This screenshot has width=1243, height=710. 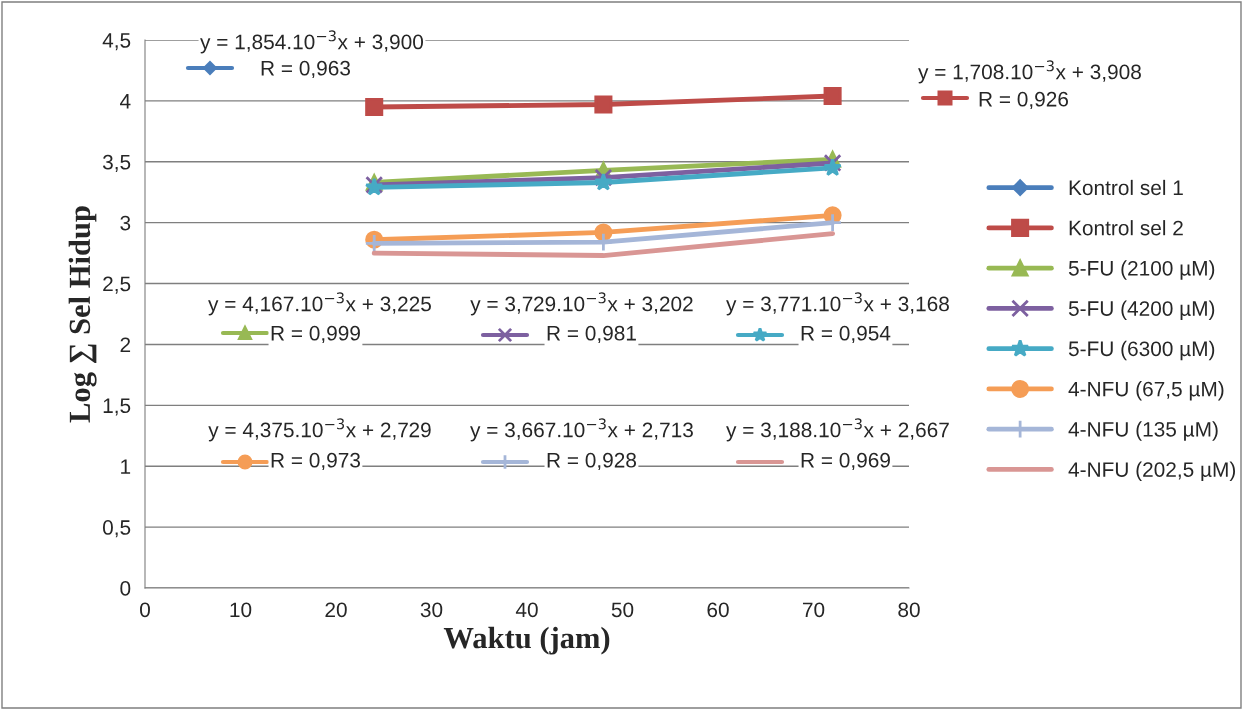 I want to click on x-tick-label: 50, so click(x=622, y=610).